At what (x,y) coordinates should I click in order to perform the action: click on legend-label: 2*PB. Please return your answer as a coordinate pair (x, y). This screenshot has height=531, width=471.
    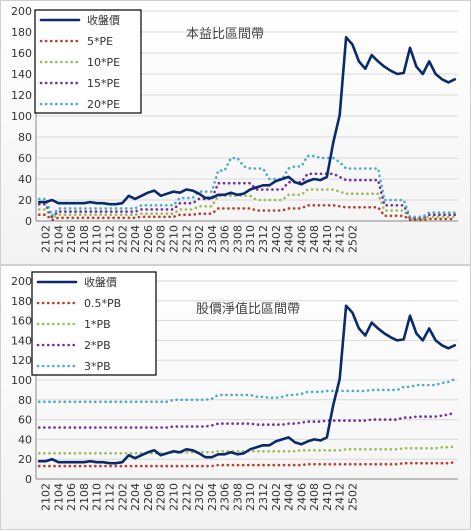
    Looking at the image, I should click on (97, 345).